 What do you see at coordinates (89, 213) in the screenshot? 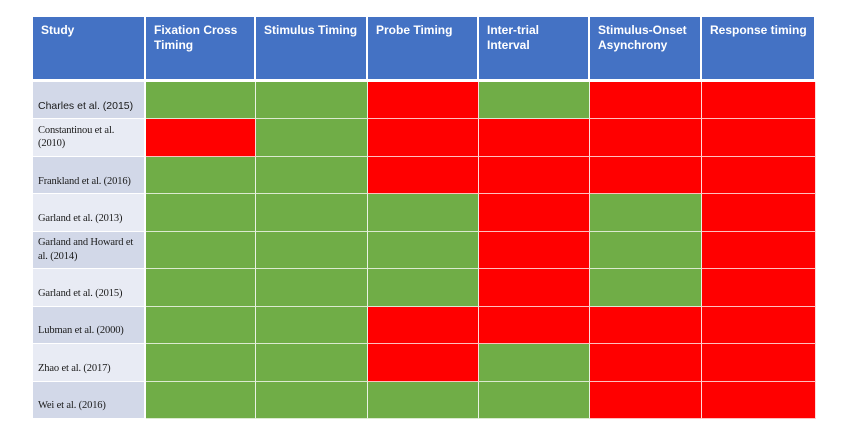
I see `study-label: Garland et al. (2013)` at bounding box center [89, 213].